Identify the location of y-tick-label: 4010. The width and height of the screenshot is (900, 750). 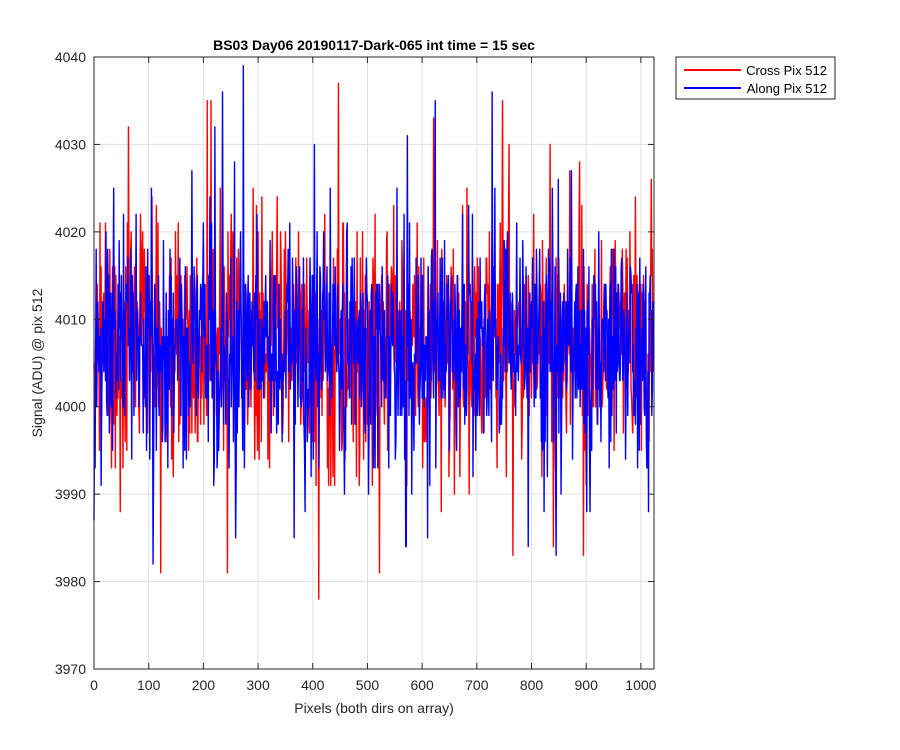
(70, 319).